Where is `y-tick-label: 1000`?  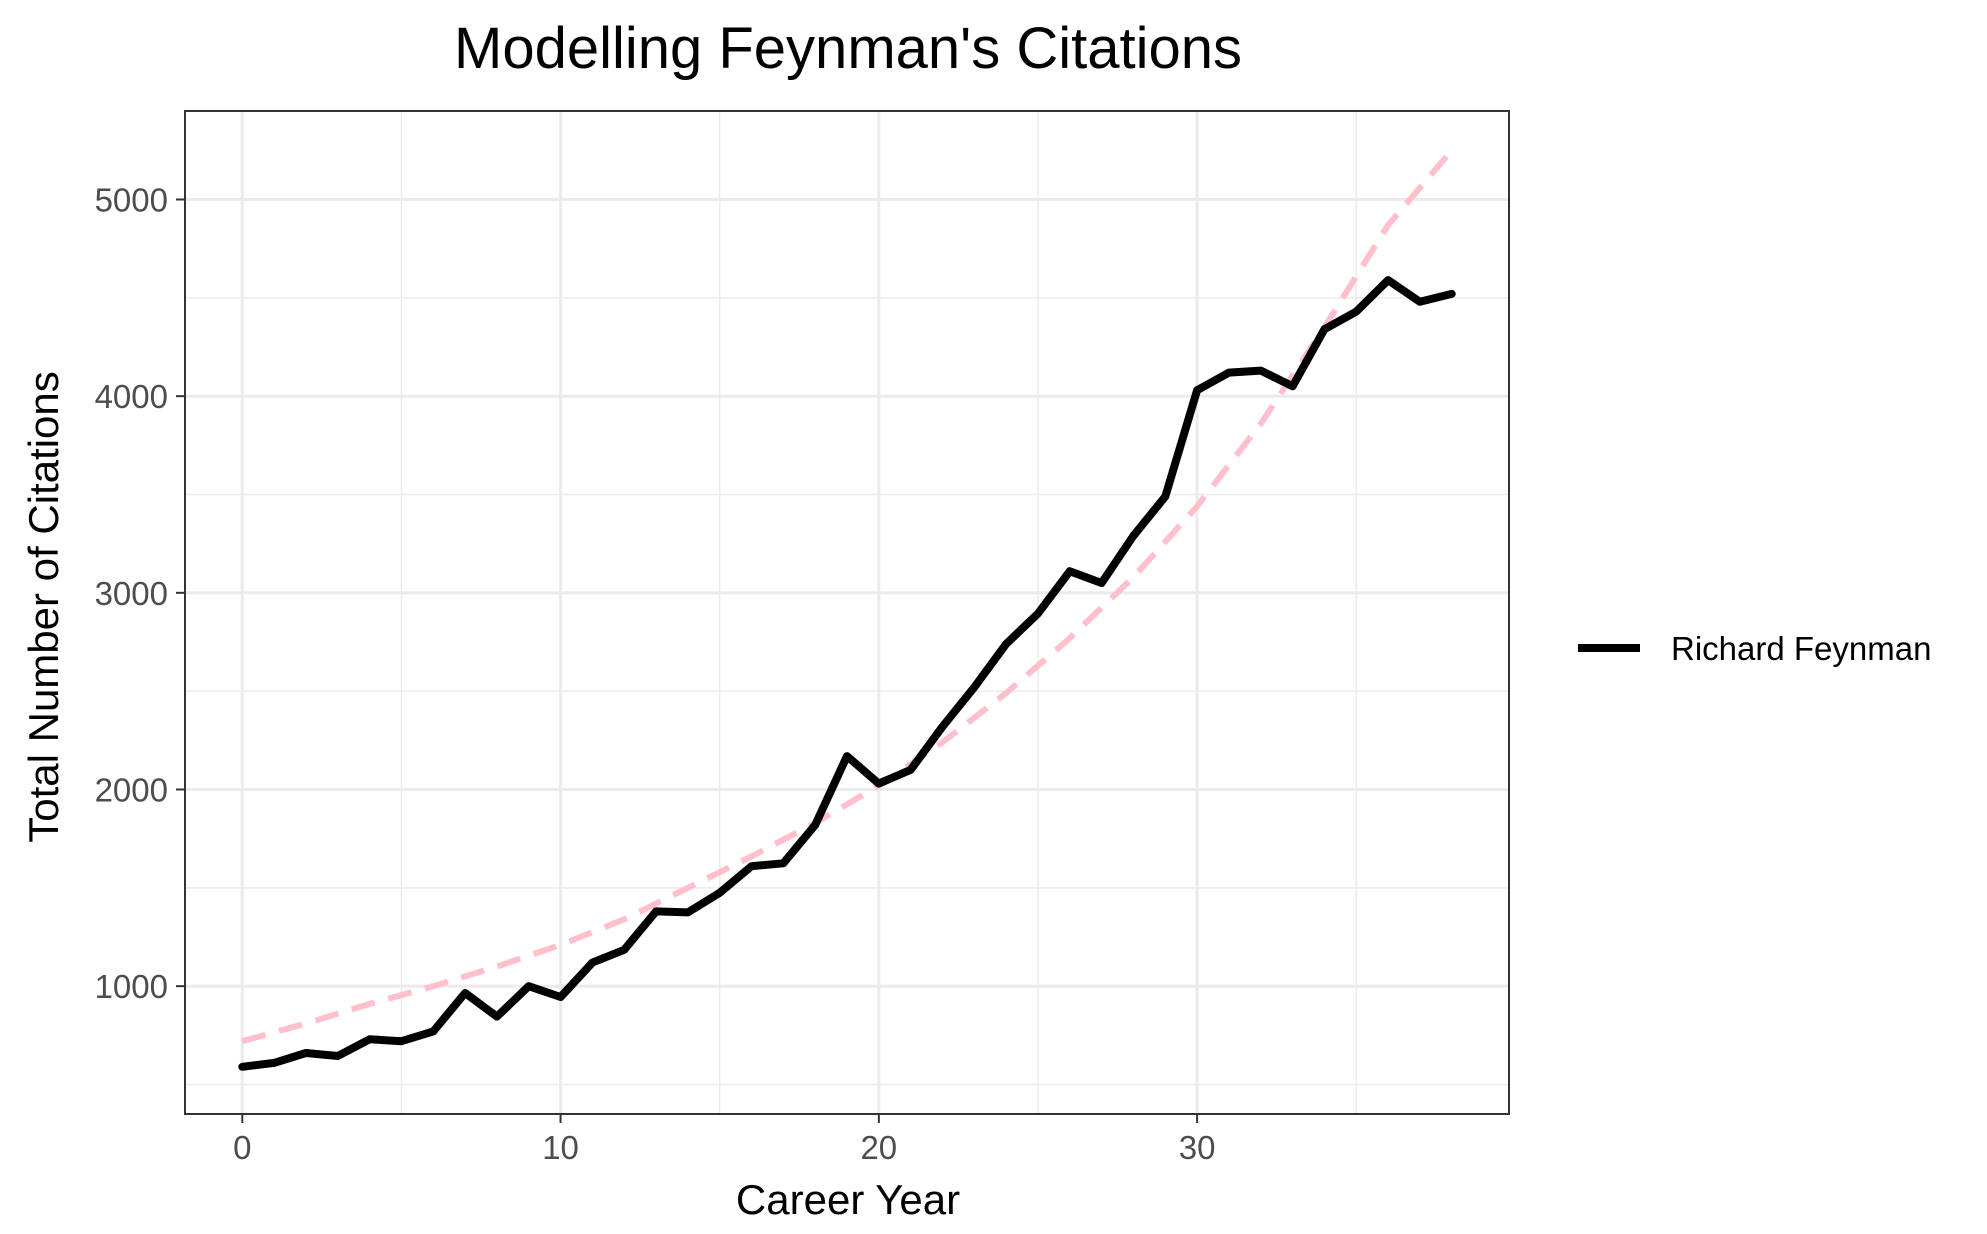 y-tick-label: 1000 is located at coordinates (131, 986).